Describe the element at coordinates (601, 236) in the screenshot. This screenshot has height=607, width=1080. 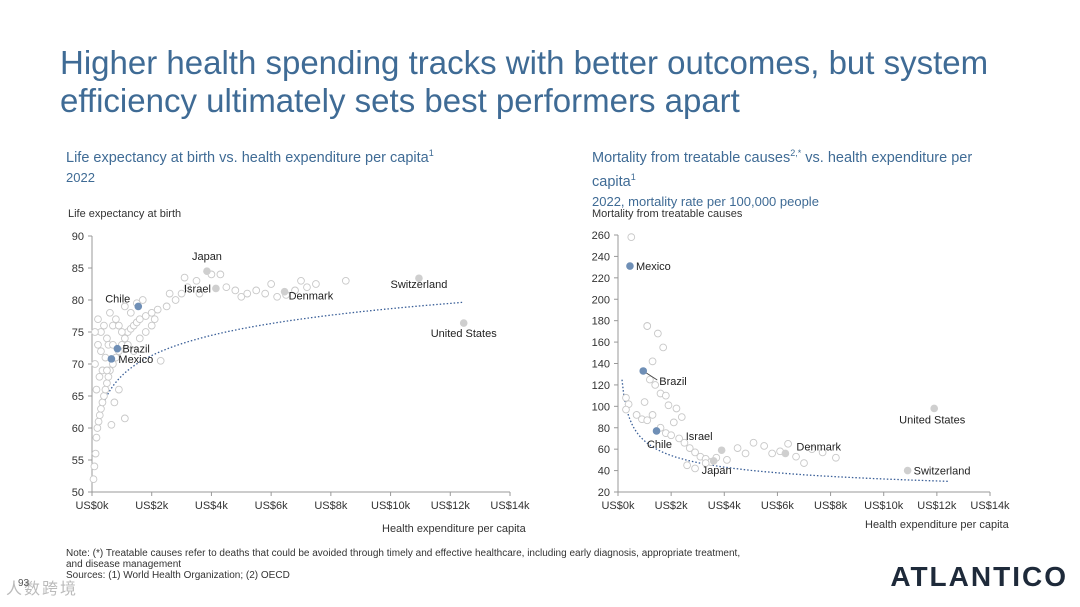
I see `right-y-tick-label: 260` at that location.